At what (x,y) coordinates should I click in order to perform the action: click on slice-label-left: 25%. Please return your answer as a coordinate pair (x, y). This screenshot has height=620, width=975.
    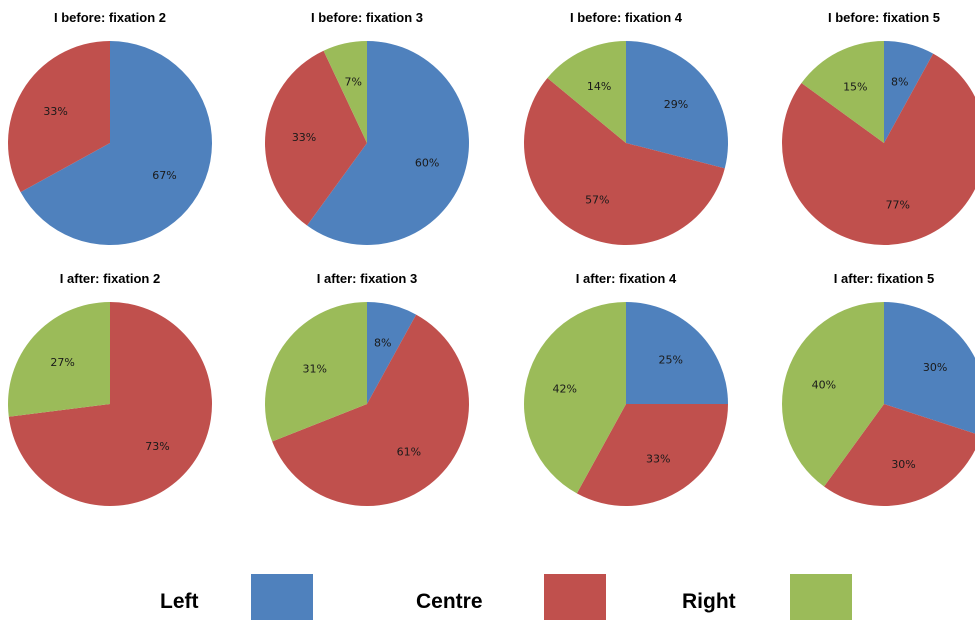
    Looking at the image, I should click on (670, 359).